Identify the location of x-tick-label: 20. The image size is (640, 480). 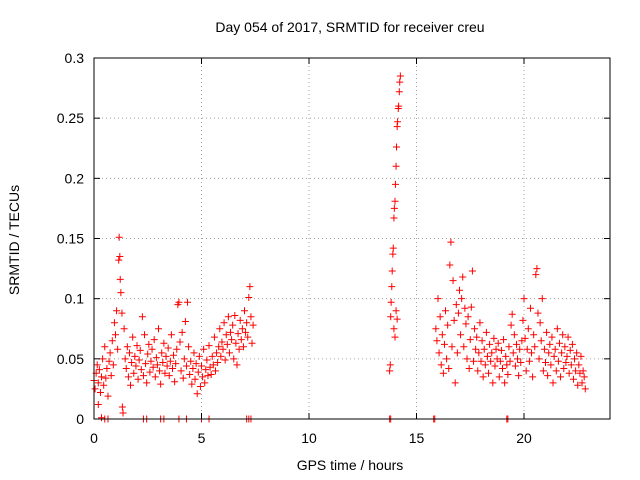
(524, 438).